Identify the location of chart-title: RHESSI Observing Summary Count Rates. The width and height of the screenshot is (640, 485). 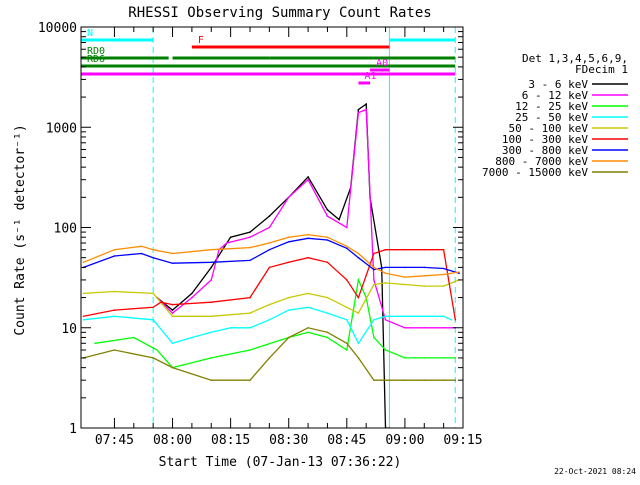
(279, 13).